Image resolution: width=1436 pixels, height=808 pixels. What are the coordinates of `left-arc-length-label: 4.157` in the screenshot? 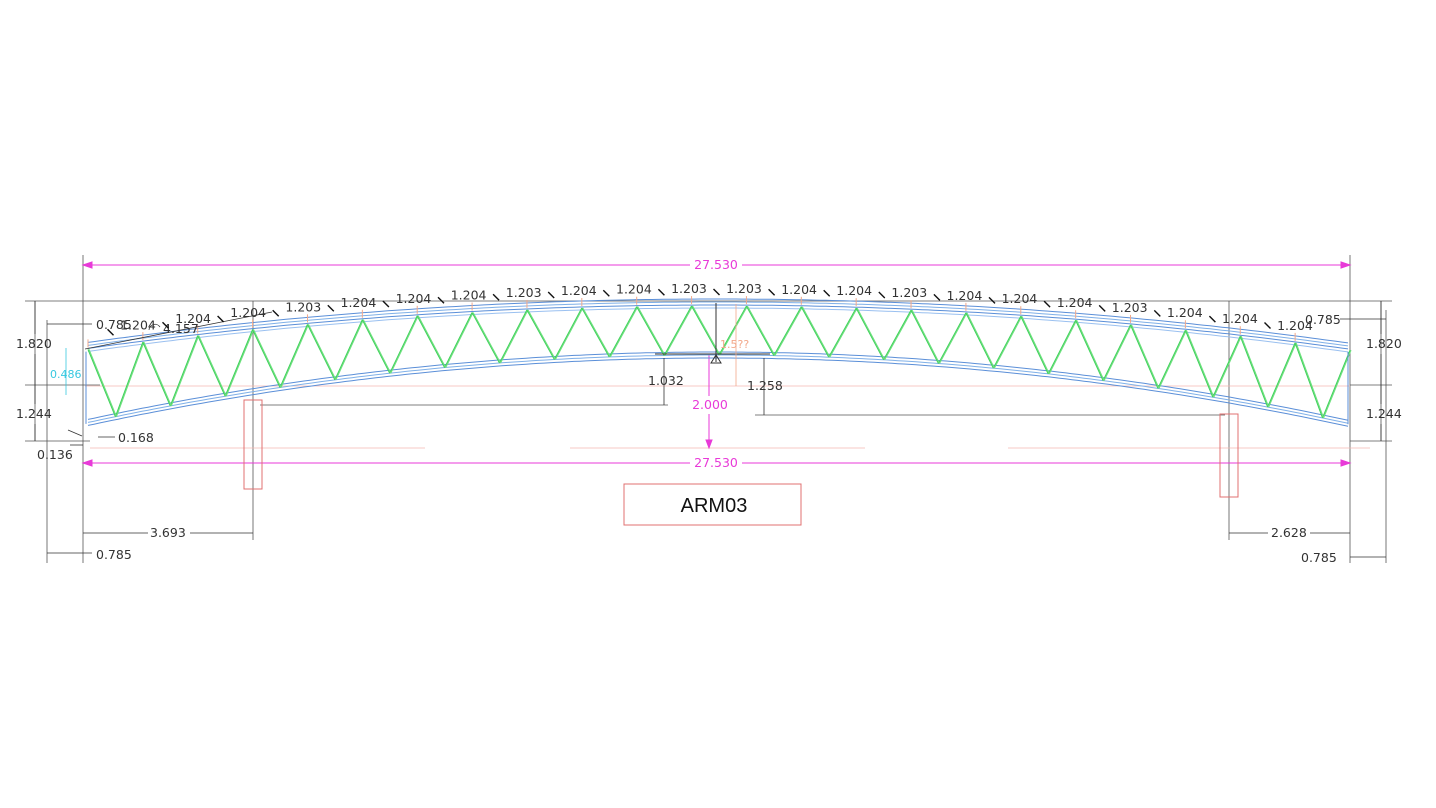 It's located at (181, 328).